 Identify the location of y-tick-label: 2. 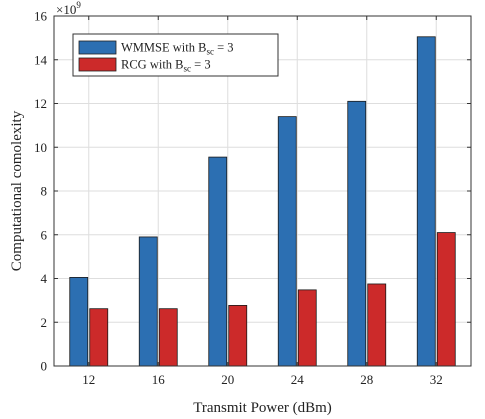
(44, 322).